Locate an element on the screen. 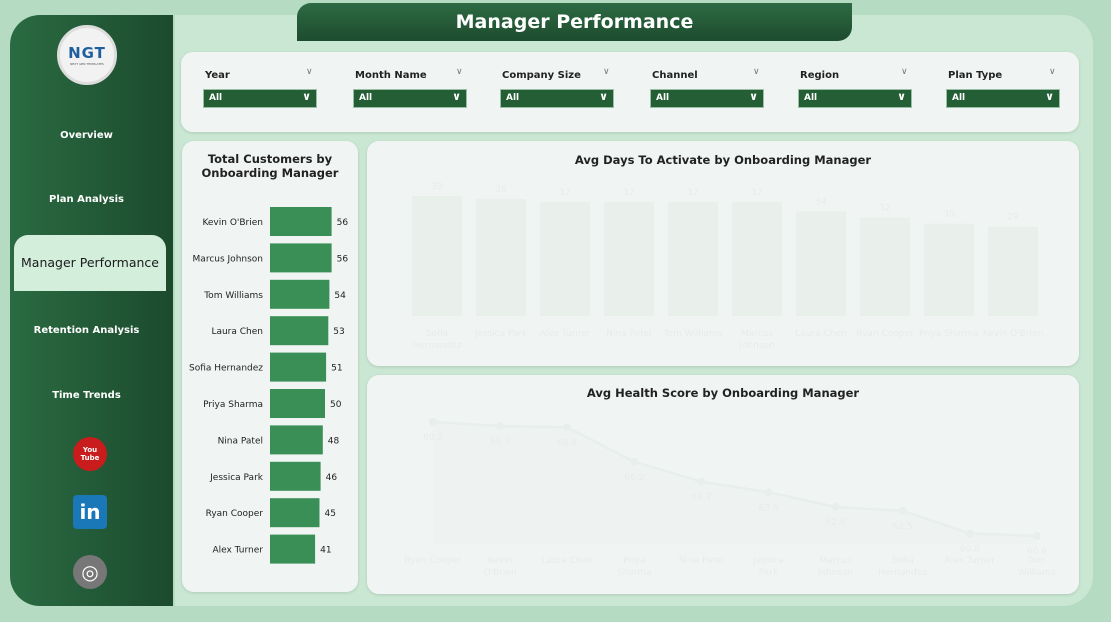 The height and width of the screenshot is (622, 1111). page-title: Manager Performance is located at coordinates (574, 22).